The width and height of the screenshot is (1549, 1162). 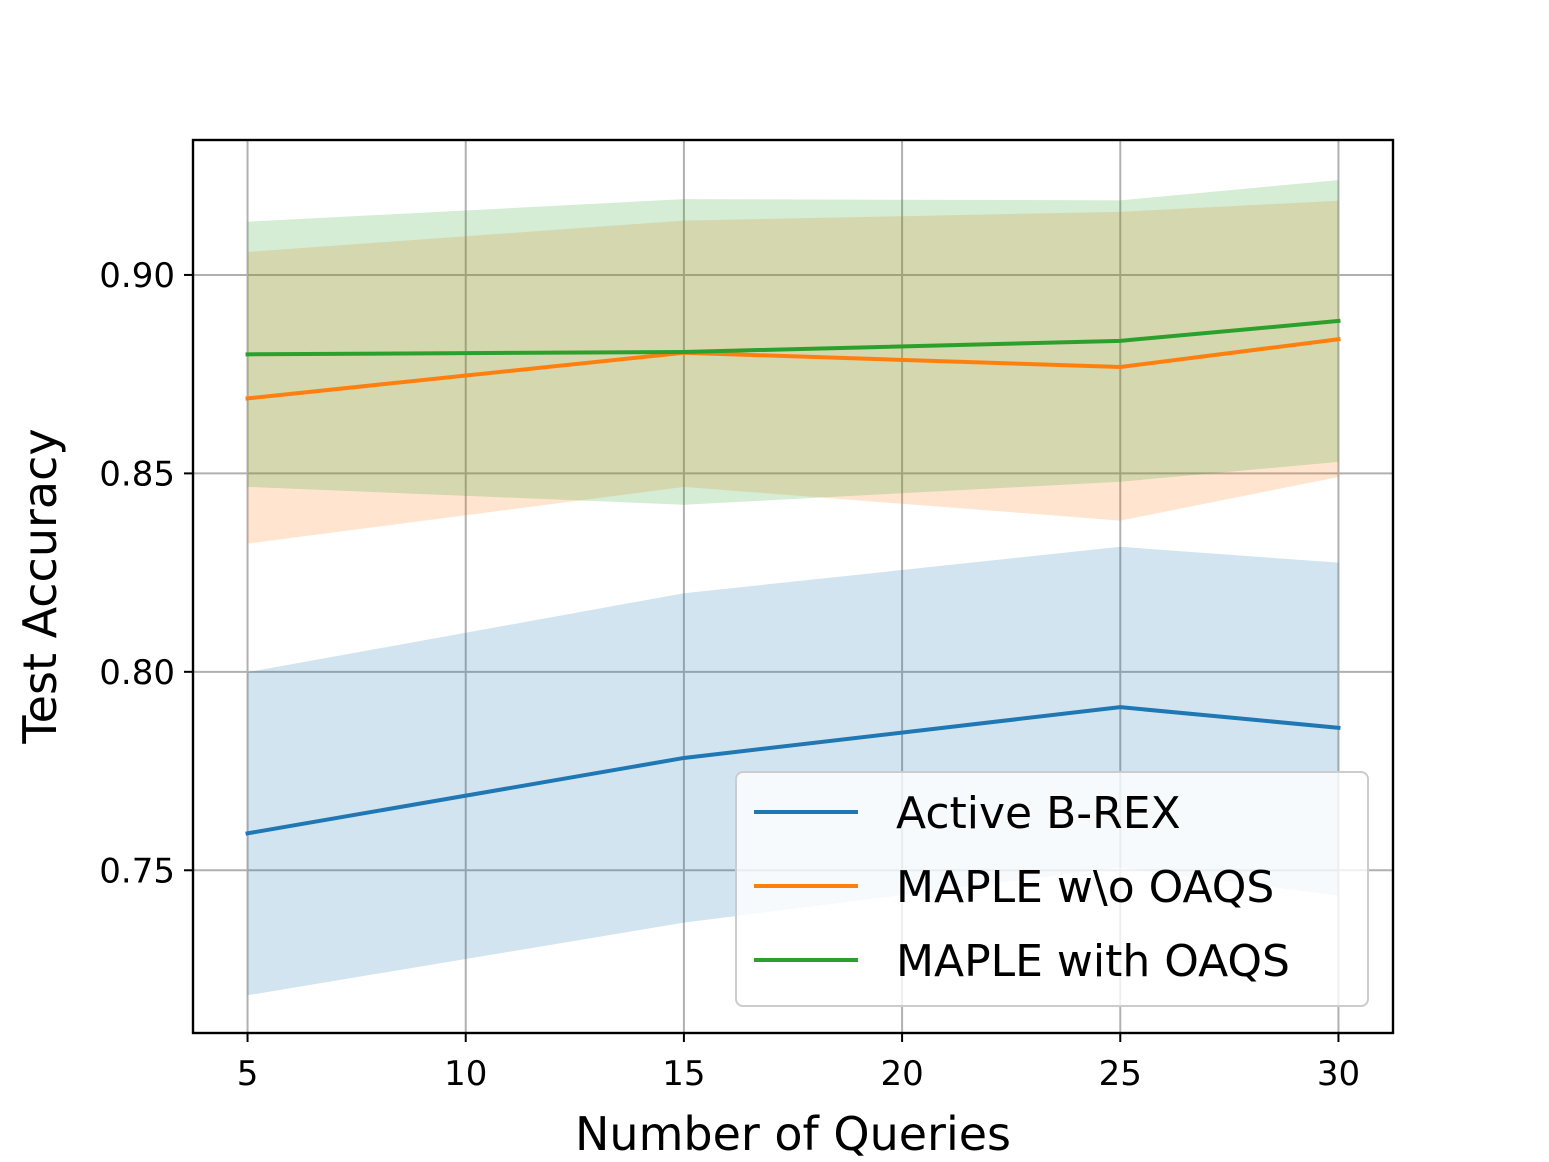 I want to click on x-tick-label: 10, so click(x=465, y=1074).